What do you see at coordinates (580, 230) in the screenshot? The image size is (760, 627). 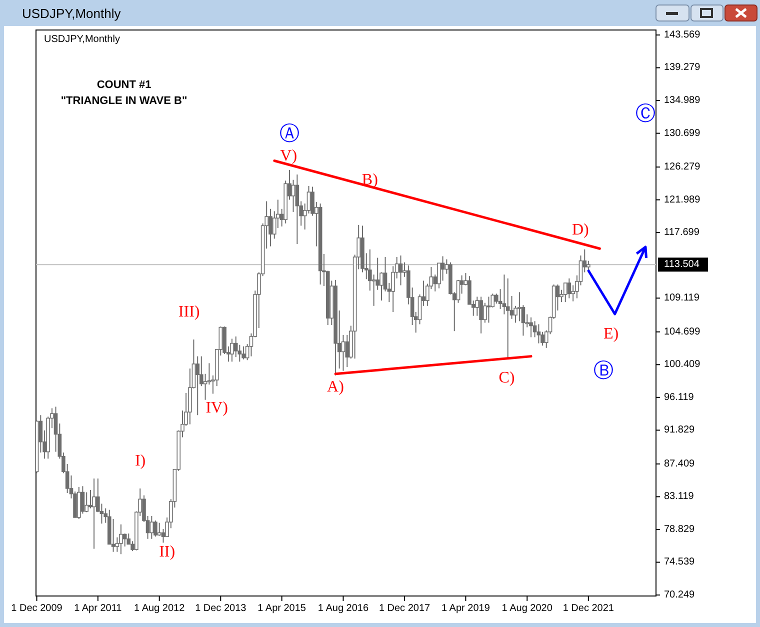 I see `annotation: D)` at bounding box center [580, 230].